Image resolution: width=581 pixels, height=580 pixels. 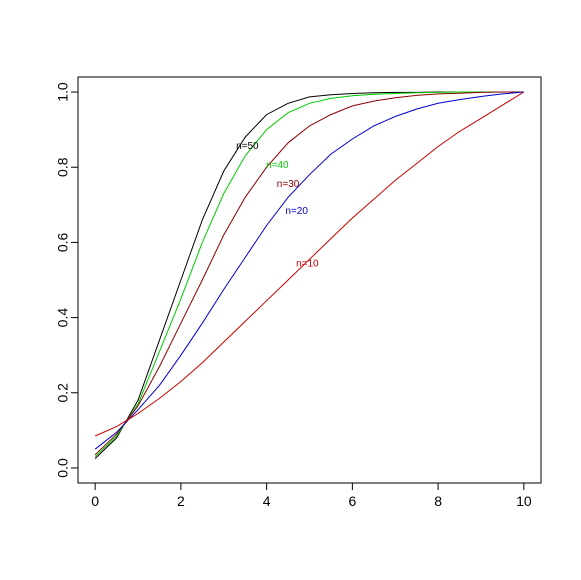 I want to click on y-axis: 0.0 0.2 0.4 0.6 0.8 1.0, so click(x=67, y=280).